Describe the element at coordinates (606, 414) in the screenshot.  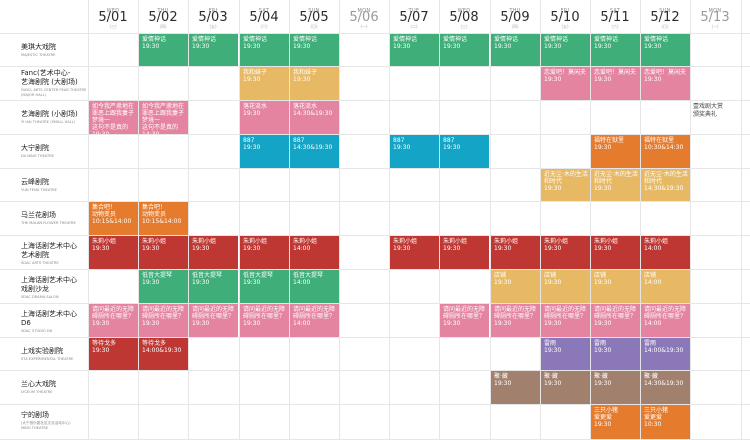
I see `show-title: 三只小猪 爱更爱` at that location.